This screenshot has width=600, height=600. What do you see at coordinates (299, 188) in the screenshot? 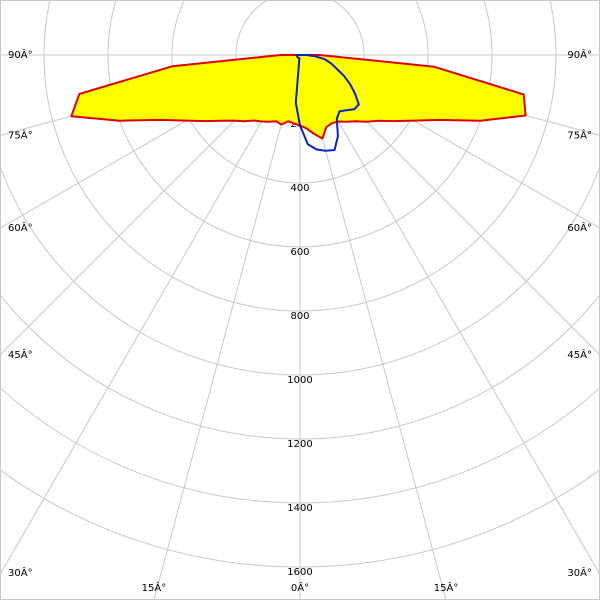
I see `radius-label: 400` at bounding box center [299, 188].